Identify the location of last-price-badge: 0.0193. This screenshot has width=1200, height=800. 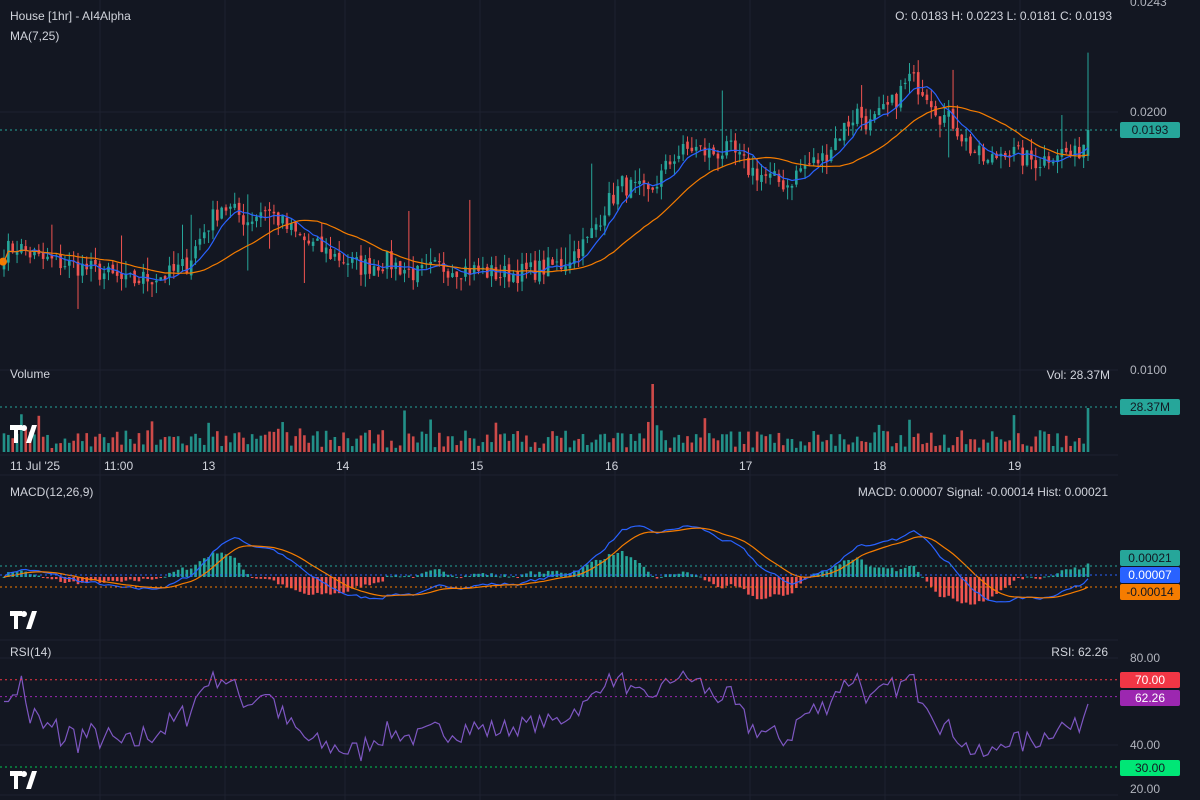
(1150, 130).